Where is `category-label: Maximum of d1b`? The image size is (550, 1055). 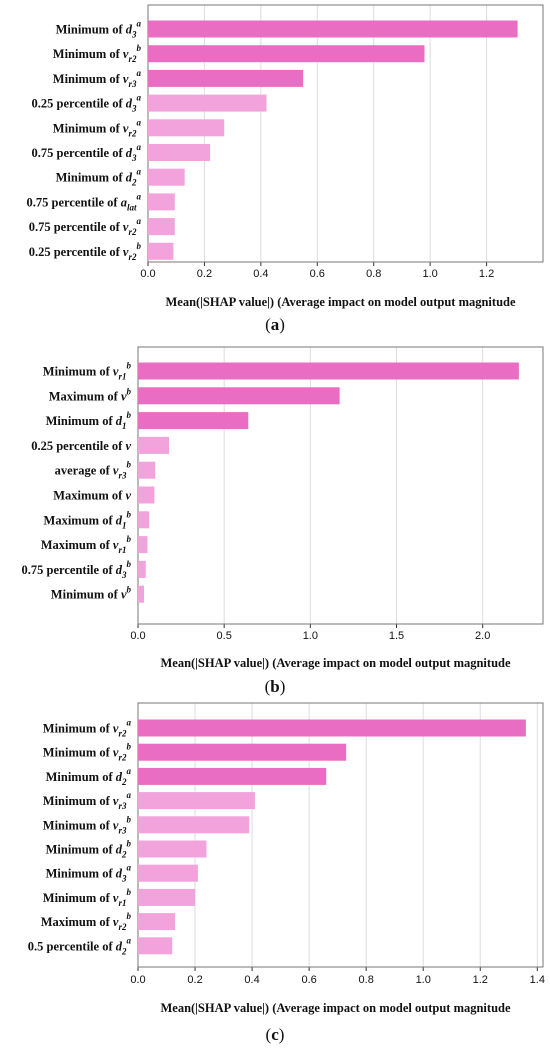
category-label: Maximum of d1b is located at coordinates (88, 519).